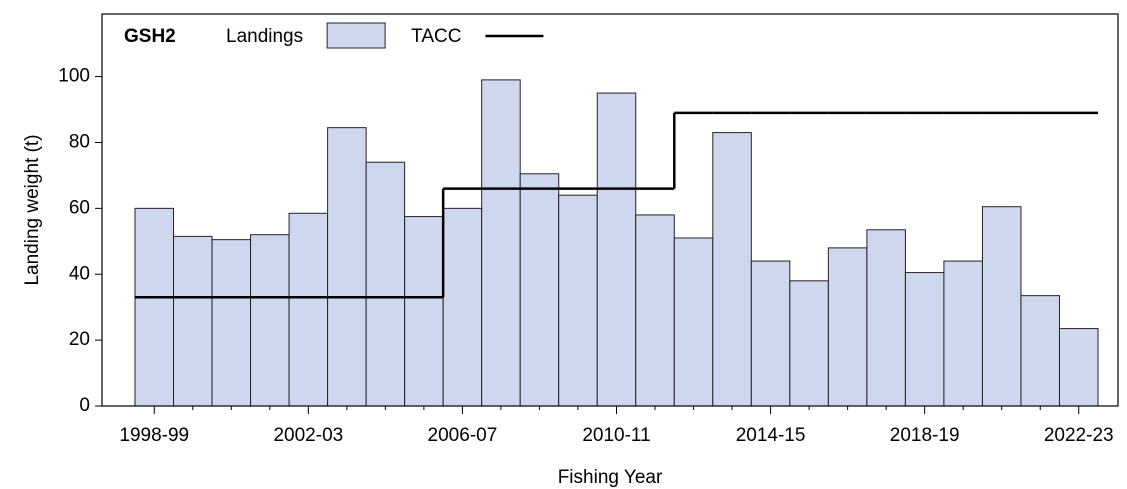 The image size is (1127, 489). Describe the element at coordinates (79, 339) in the screenshot. I see `y-tick-label: 20` at that location.